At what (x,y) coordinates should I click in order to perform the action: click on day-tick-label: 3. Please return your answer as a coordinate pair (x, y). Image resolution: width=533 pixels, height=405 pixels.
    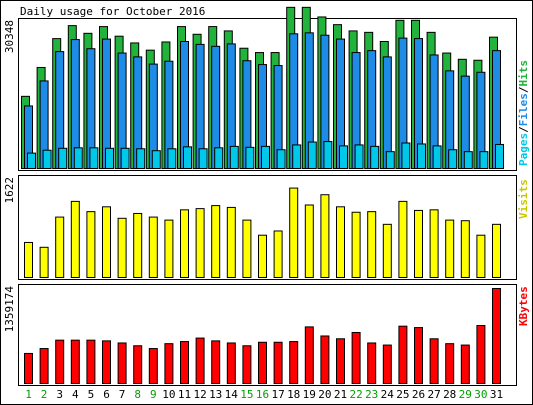
    Looking at the image, I should click on (59, 394).